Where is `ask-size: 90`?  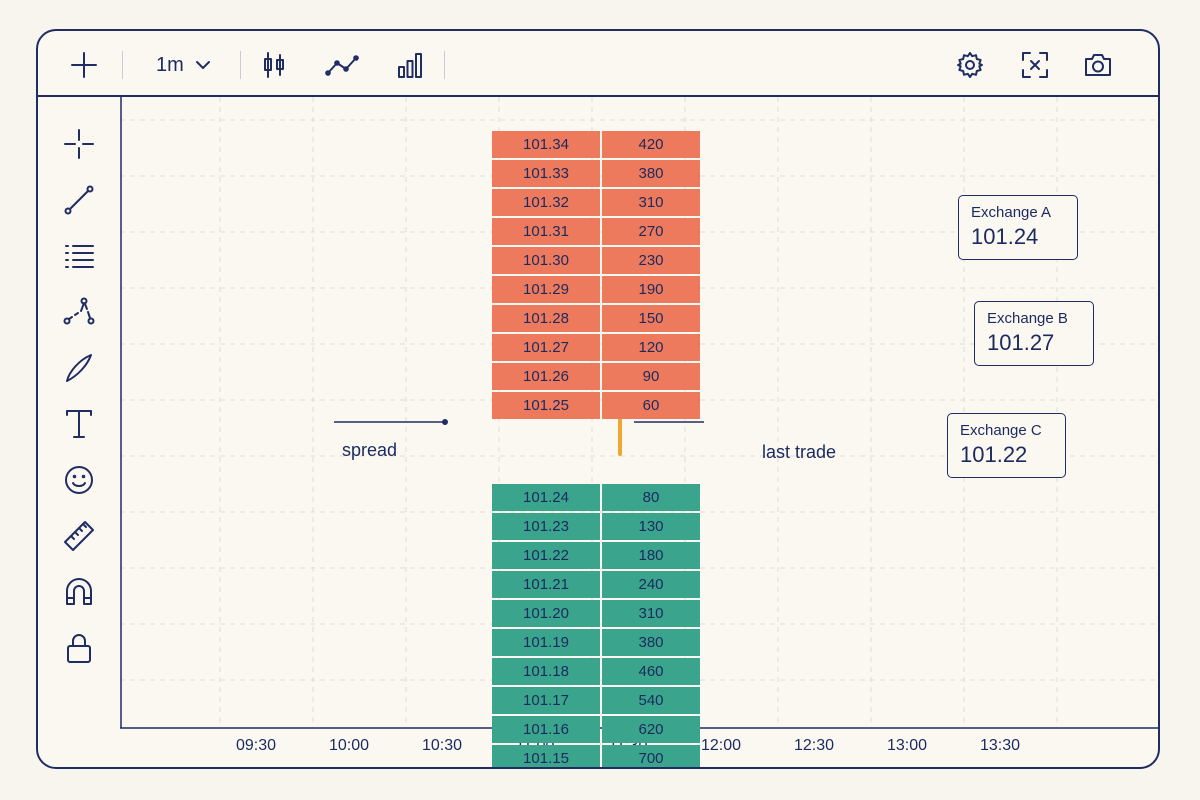
ask-size: 90 is located at coordinates (651, 376).